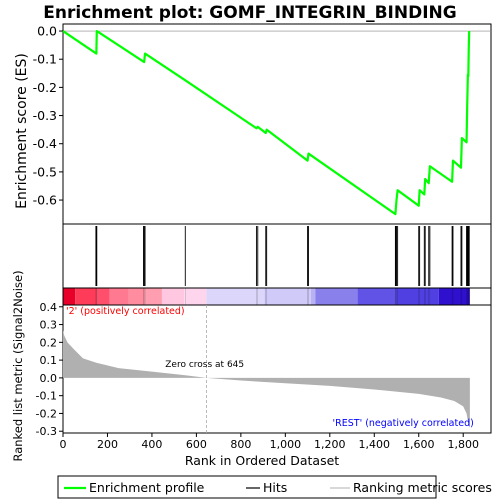  I want to click on positive-correlation-label: '2' (positively correlated), so click(125, 311).